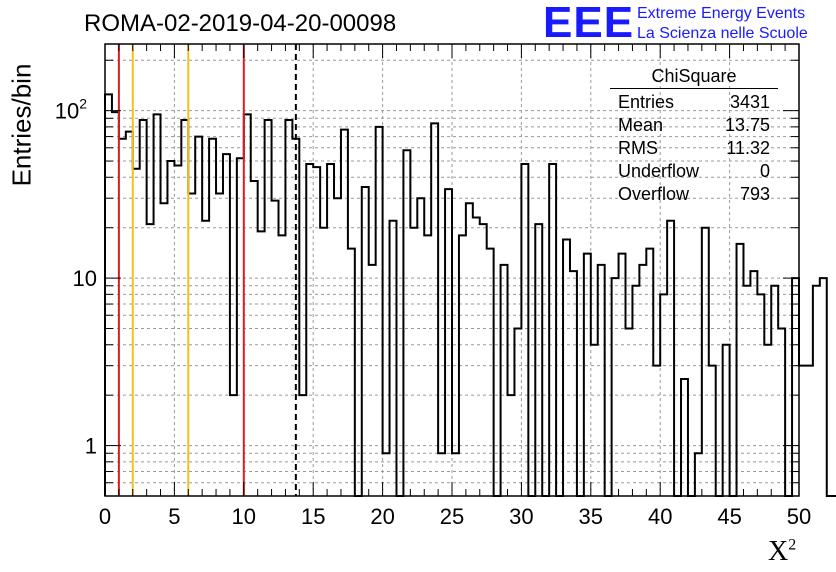 This screenshot has height=572, width=836. I want to click on x-tick-label: 0, so click(105, 516).